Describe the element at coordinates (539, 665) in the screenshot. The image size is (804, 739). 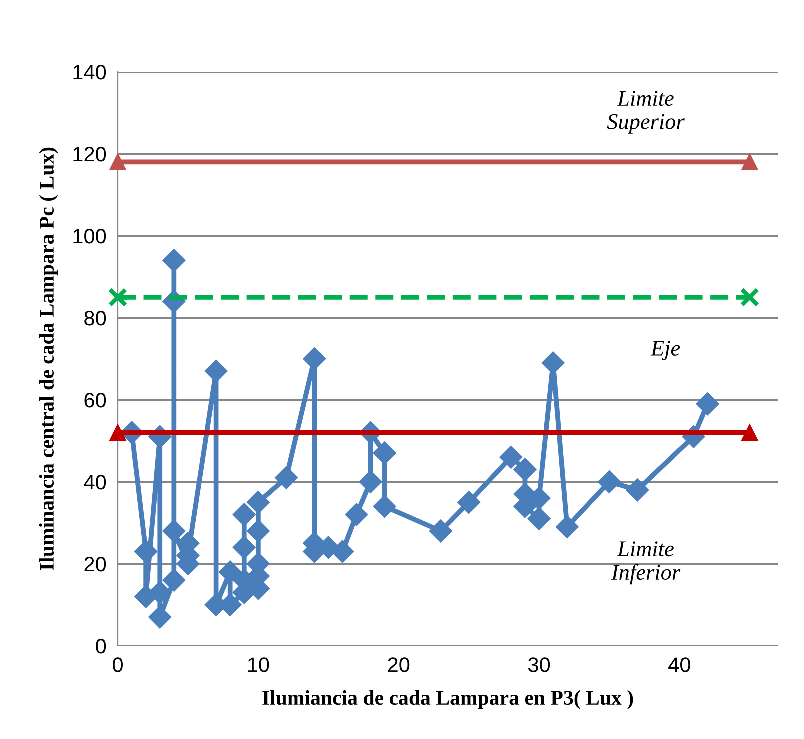
I see `x-tick-label: 30` at that location.